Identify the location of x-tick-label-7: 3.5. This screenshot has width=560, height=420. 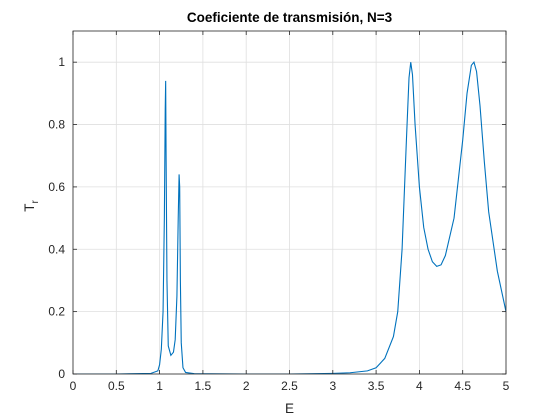
(376, 386).